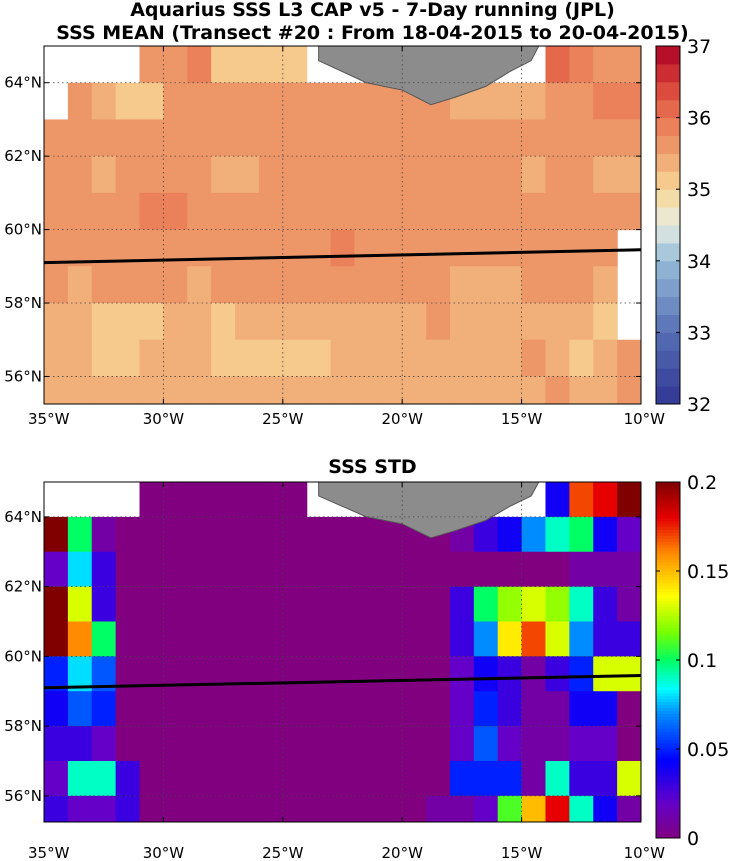 Image resolution: width=731 pixels, height=861 pixels. What do you see at coordinates (23, 587) in the screenshot?
I see `y-tick-label: 62°N` at bounding box center [23, 587].